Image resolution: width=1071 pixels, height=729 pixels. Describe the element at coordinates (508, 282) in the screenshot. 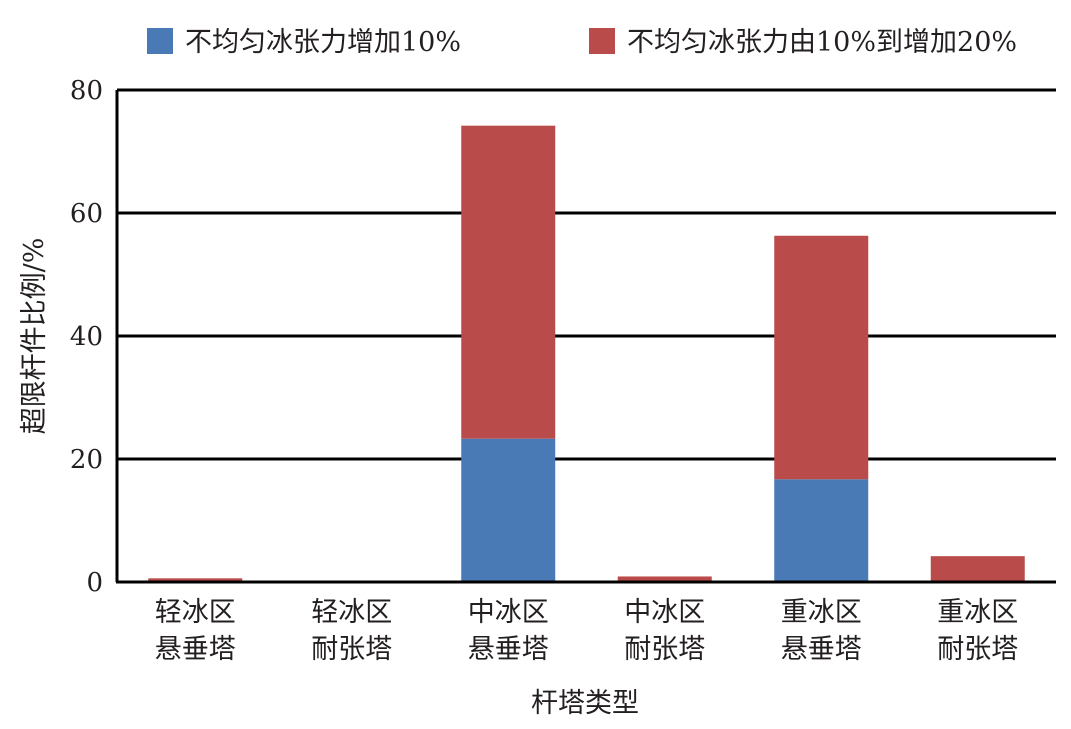

I see `bar-segment-s1-c2` at that location.